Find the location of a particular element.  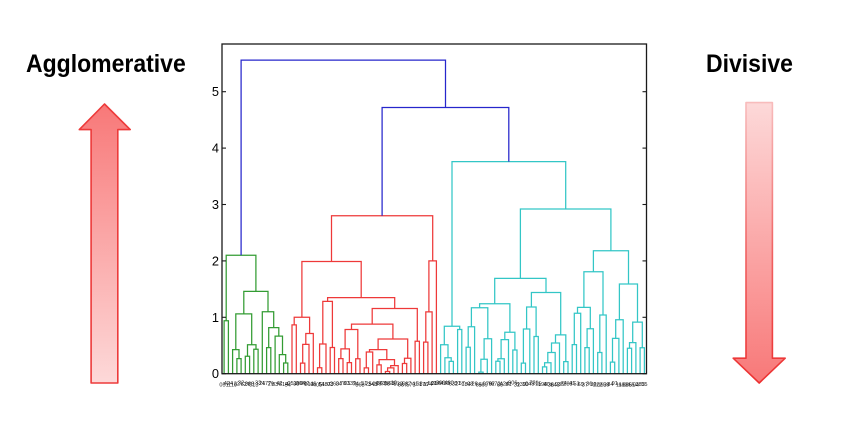

svg-text: 3 is located at coordinates (215, 204).